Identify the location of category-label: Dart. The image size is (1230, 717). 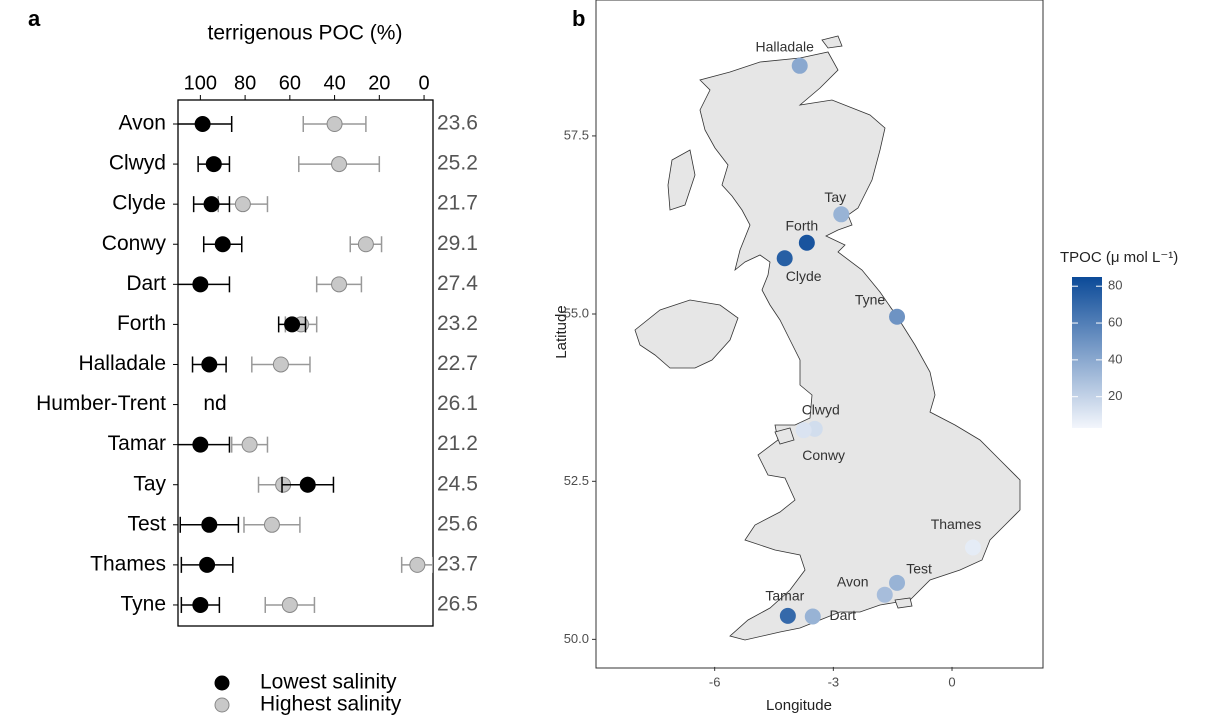
(146, 283).